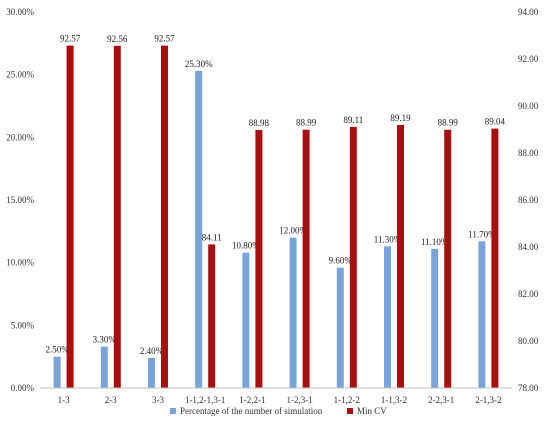  Describe the element at coordinates (372, 411) in the screenshot. I see `legend-label-series-2: Min CV` at that location.